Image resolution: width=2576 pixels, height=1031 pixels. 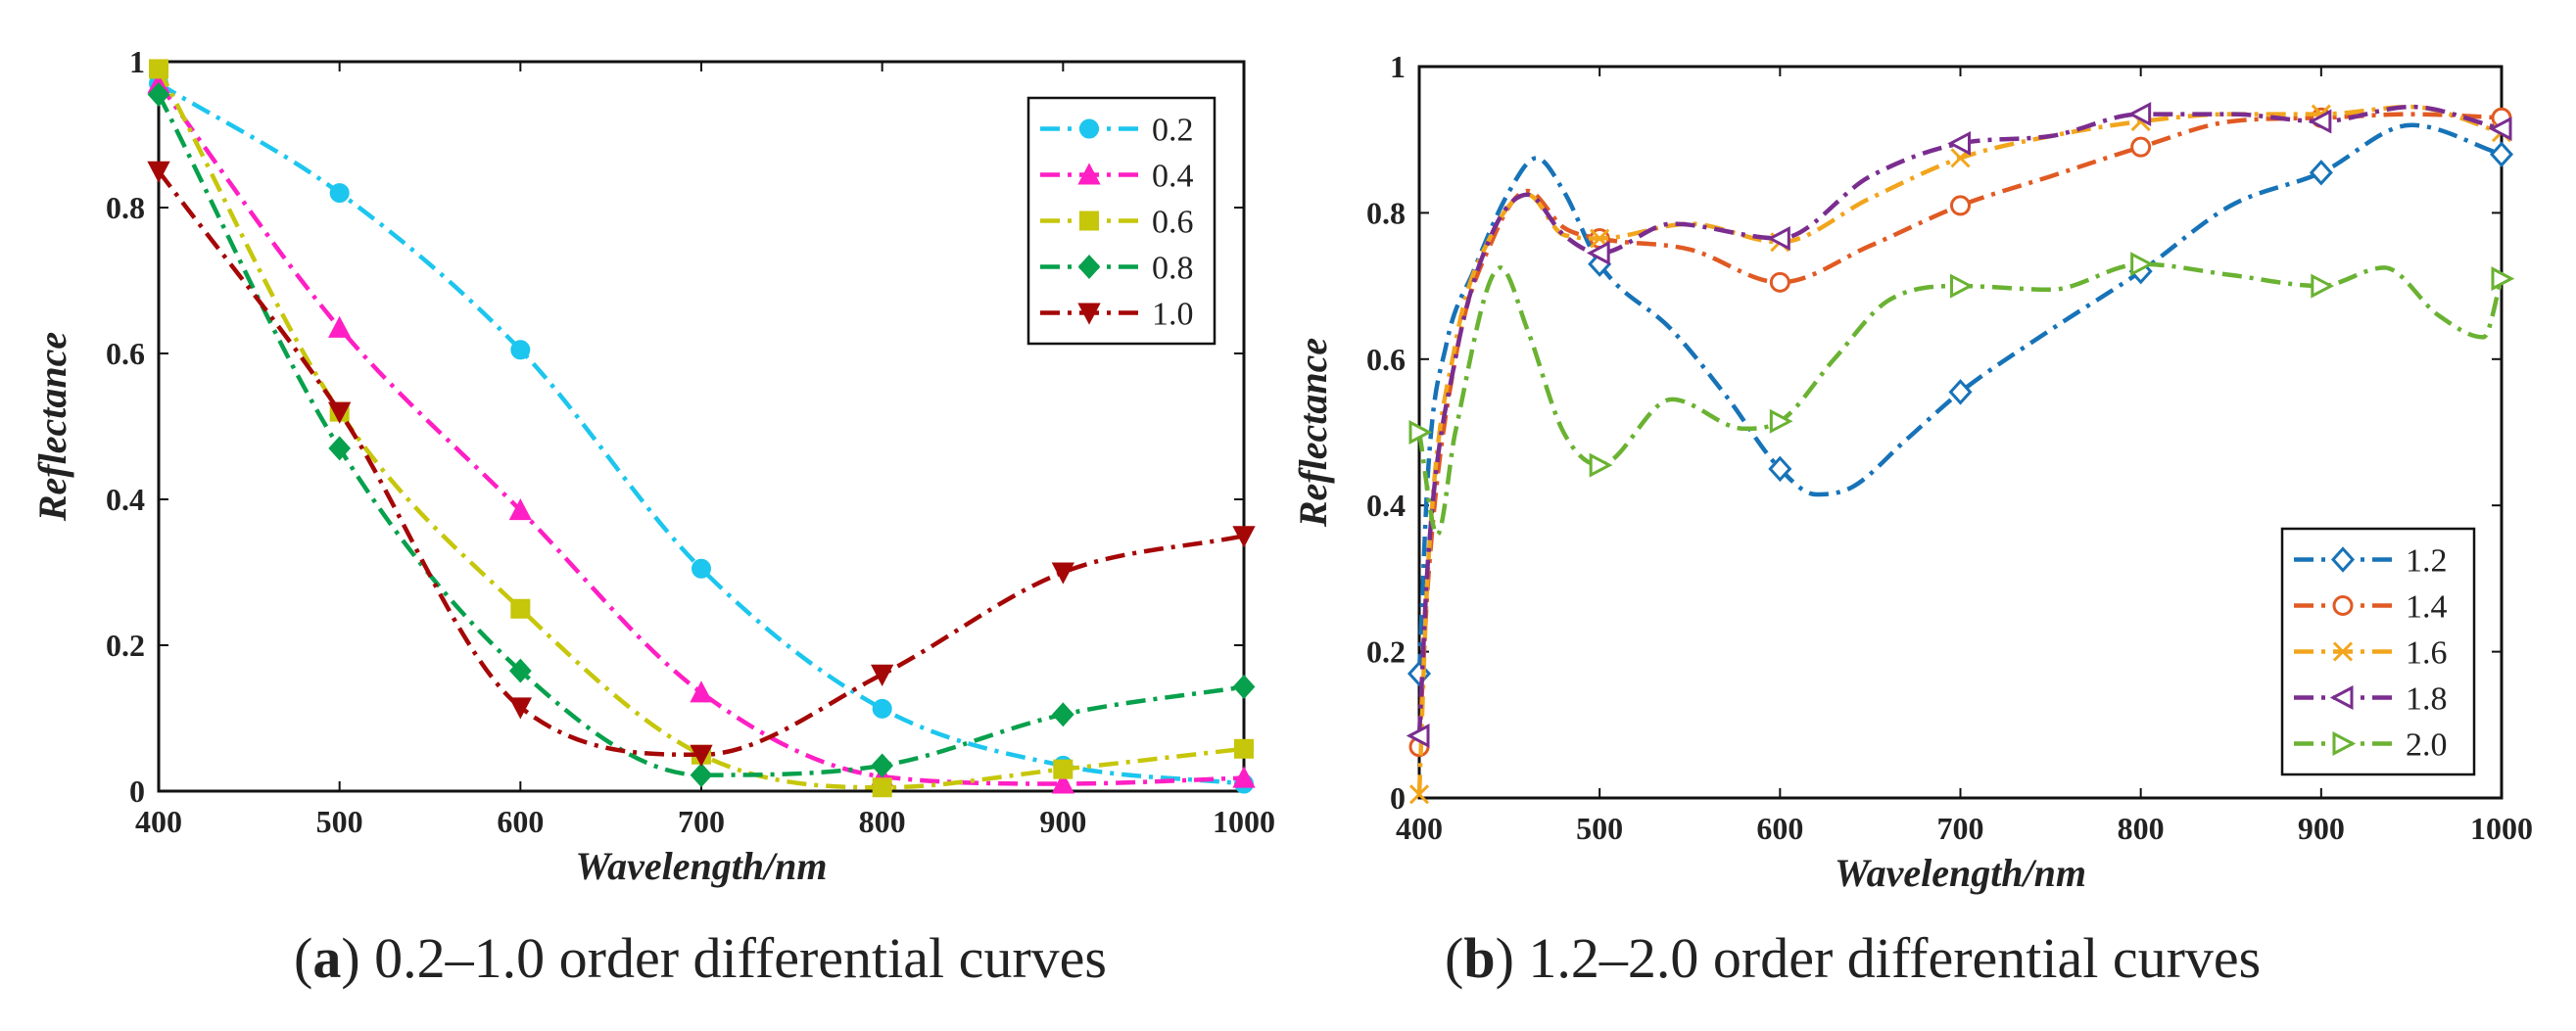 What do you see at coordinates (125, 499) in the screenshot?
I see `y-tick-label: 0.4` at bounding box center [125, 499].